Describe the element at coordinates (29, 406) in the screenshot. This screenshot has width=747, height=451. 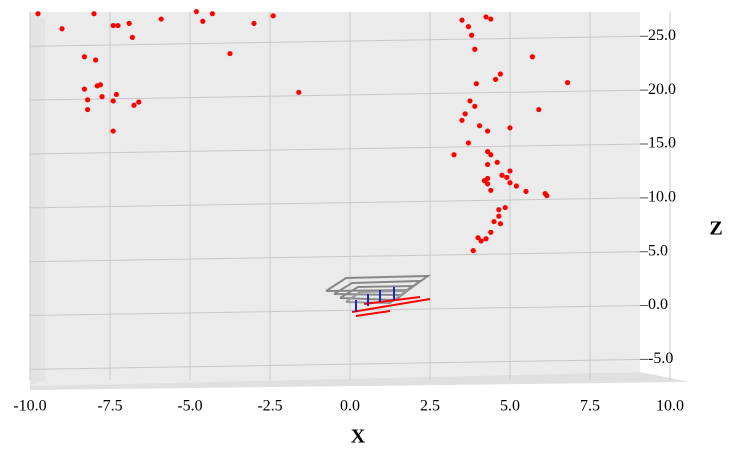
I see `x-tick-label: -10.0` at that location.